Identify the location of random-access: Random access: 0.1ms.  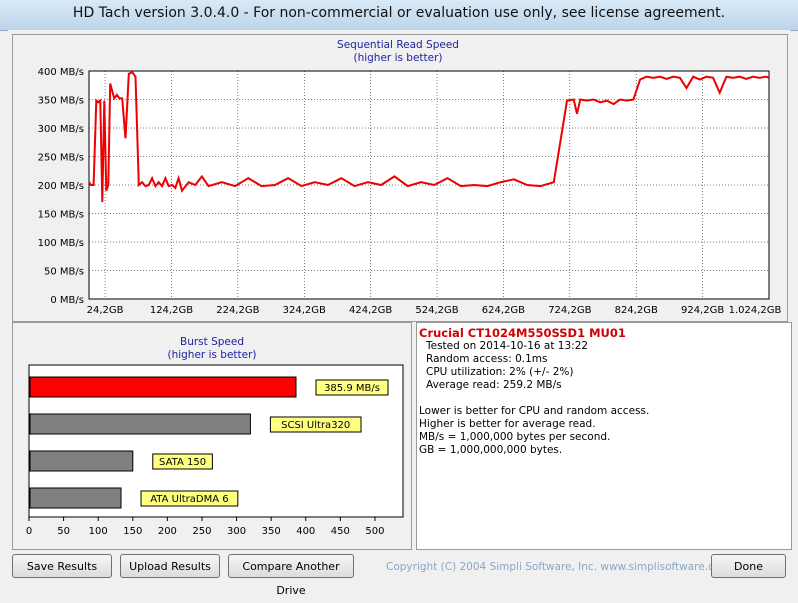
(487, 359).